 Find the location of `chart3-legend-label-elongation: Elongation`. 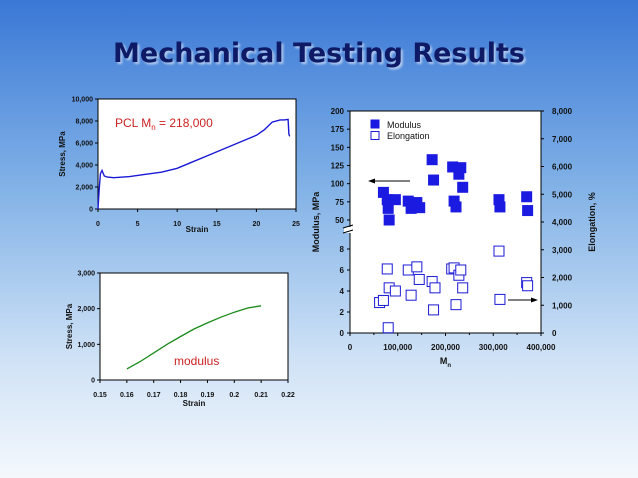

chart3-legend-label-elongation: Elongation is located at coordinates (408, 136).